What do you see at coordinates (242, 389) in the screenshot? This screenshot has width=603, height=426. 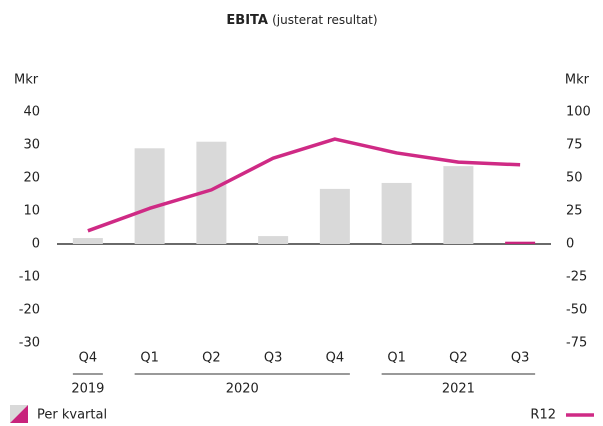 I see `group-label: 2020` at bounding box center [242, 389].